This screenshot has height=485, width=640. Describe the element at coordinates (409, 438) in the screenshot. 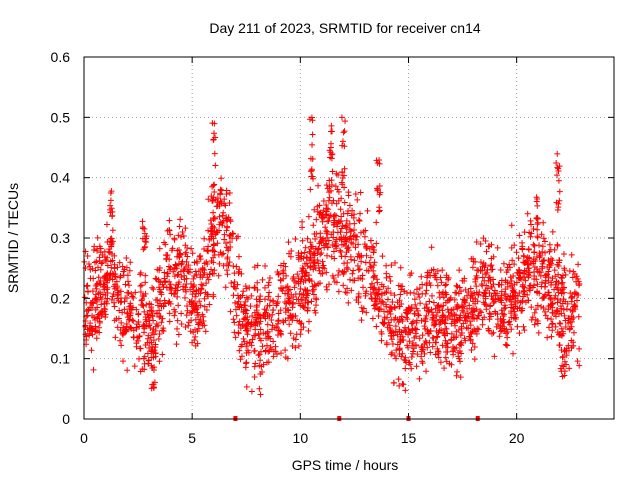

I see `x-tick-label: 15` at that location.